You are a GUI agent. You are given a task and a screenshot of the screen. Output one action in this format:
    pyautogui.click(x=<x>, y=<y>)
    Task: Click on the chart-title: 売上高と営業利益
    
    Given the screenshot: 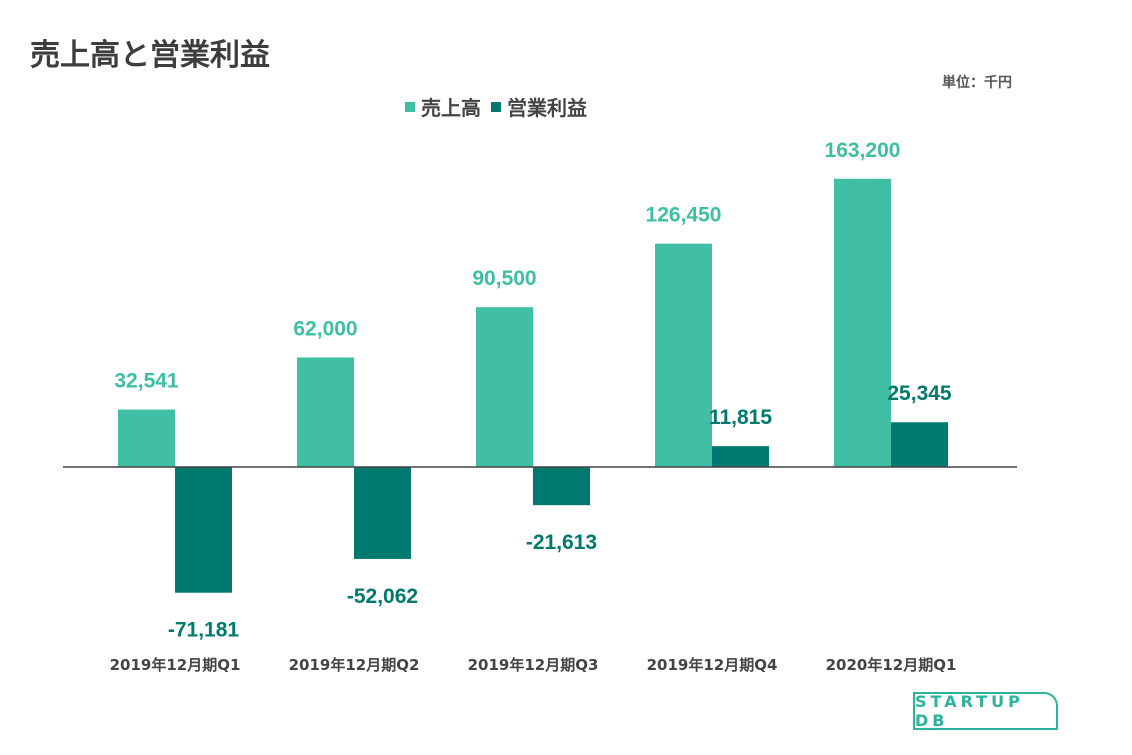 What is the action you would take?
    pyautogui.click(x=150, y=55)
    